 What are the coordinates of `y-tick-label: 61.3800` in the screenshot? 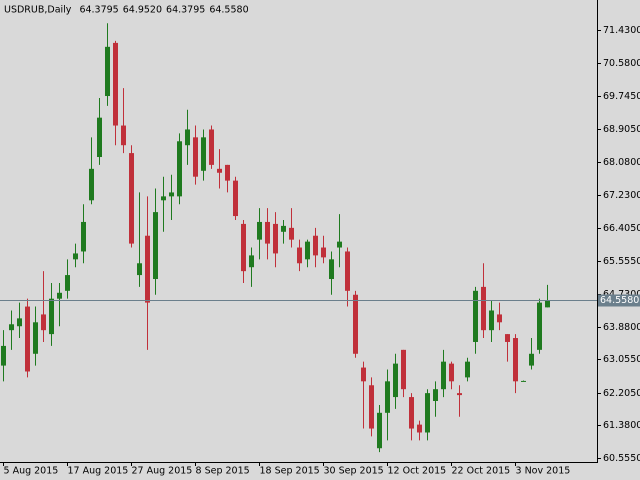 It's located at (621, 425).